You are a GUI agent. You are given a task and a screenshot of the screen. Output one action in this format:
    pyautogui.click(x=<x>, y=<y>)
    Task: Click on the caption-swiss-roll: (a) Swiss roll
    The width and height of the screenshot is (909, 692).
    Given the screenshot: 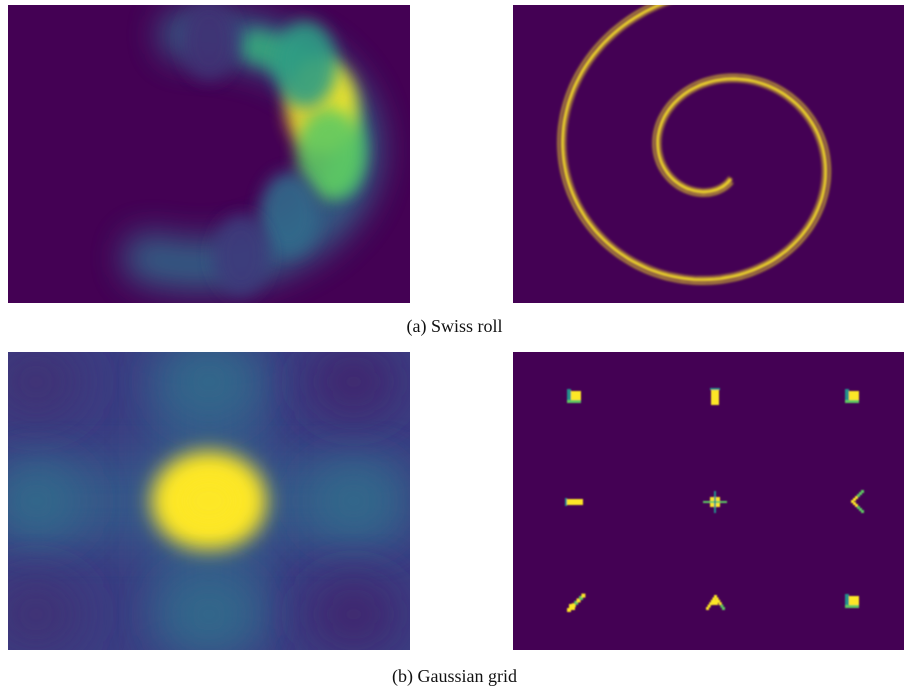 What is the action you would take?
    pyautogui.click(x=454, y=326)
    